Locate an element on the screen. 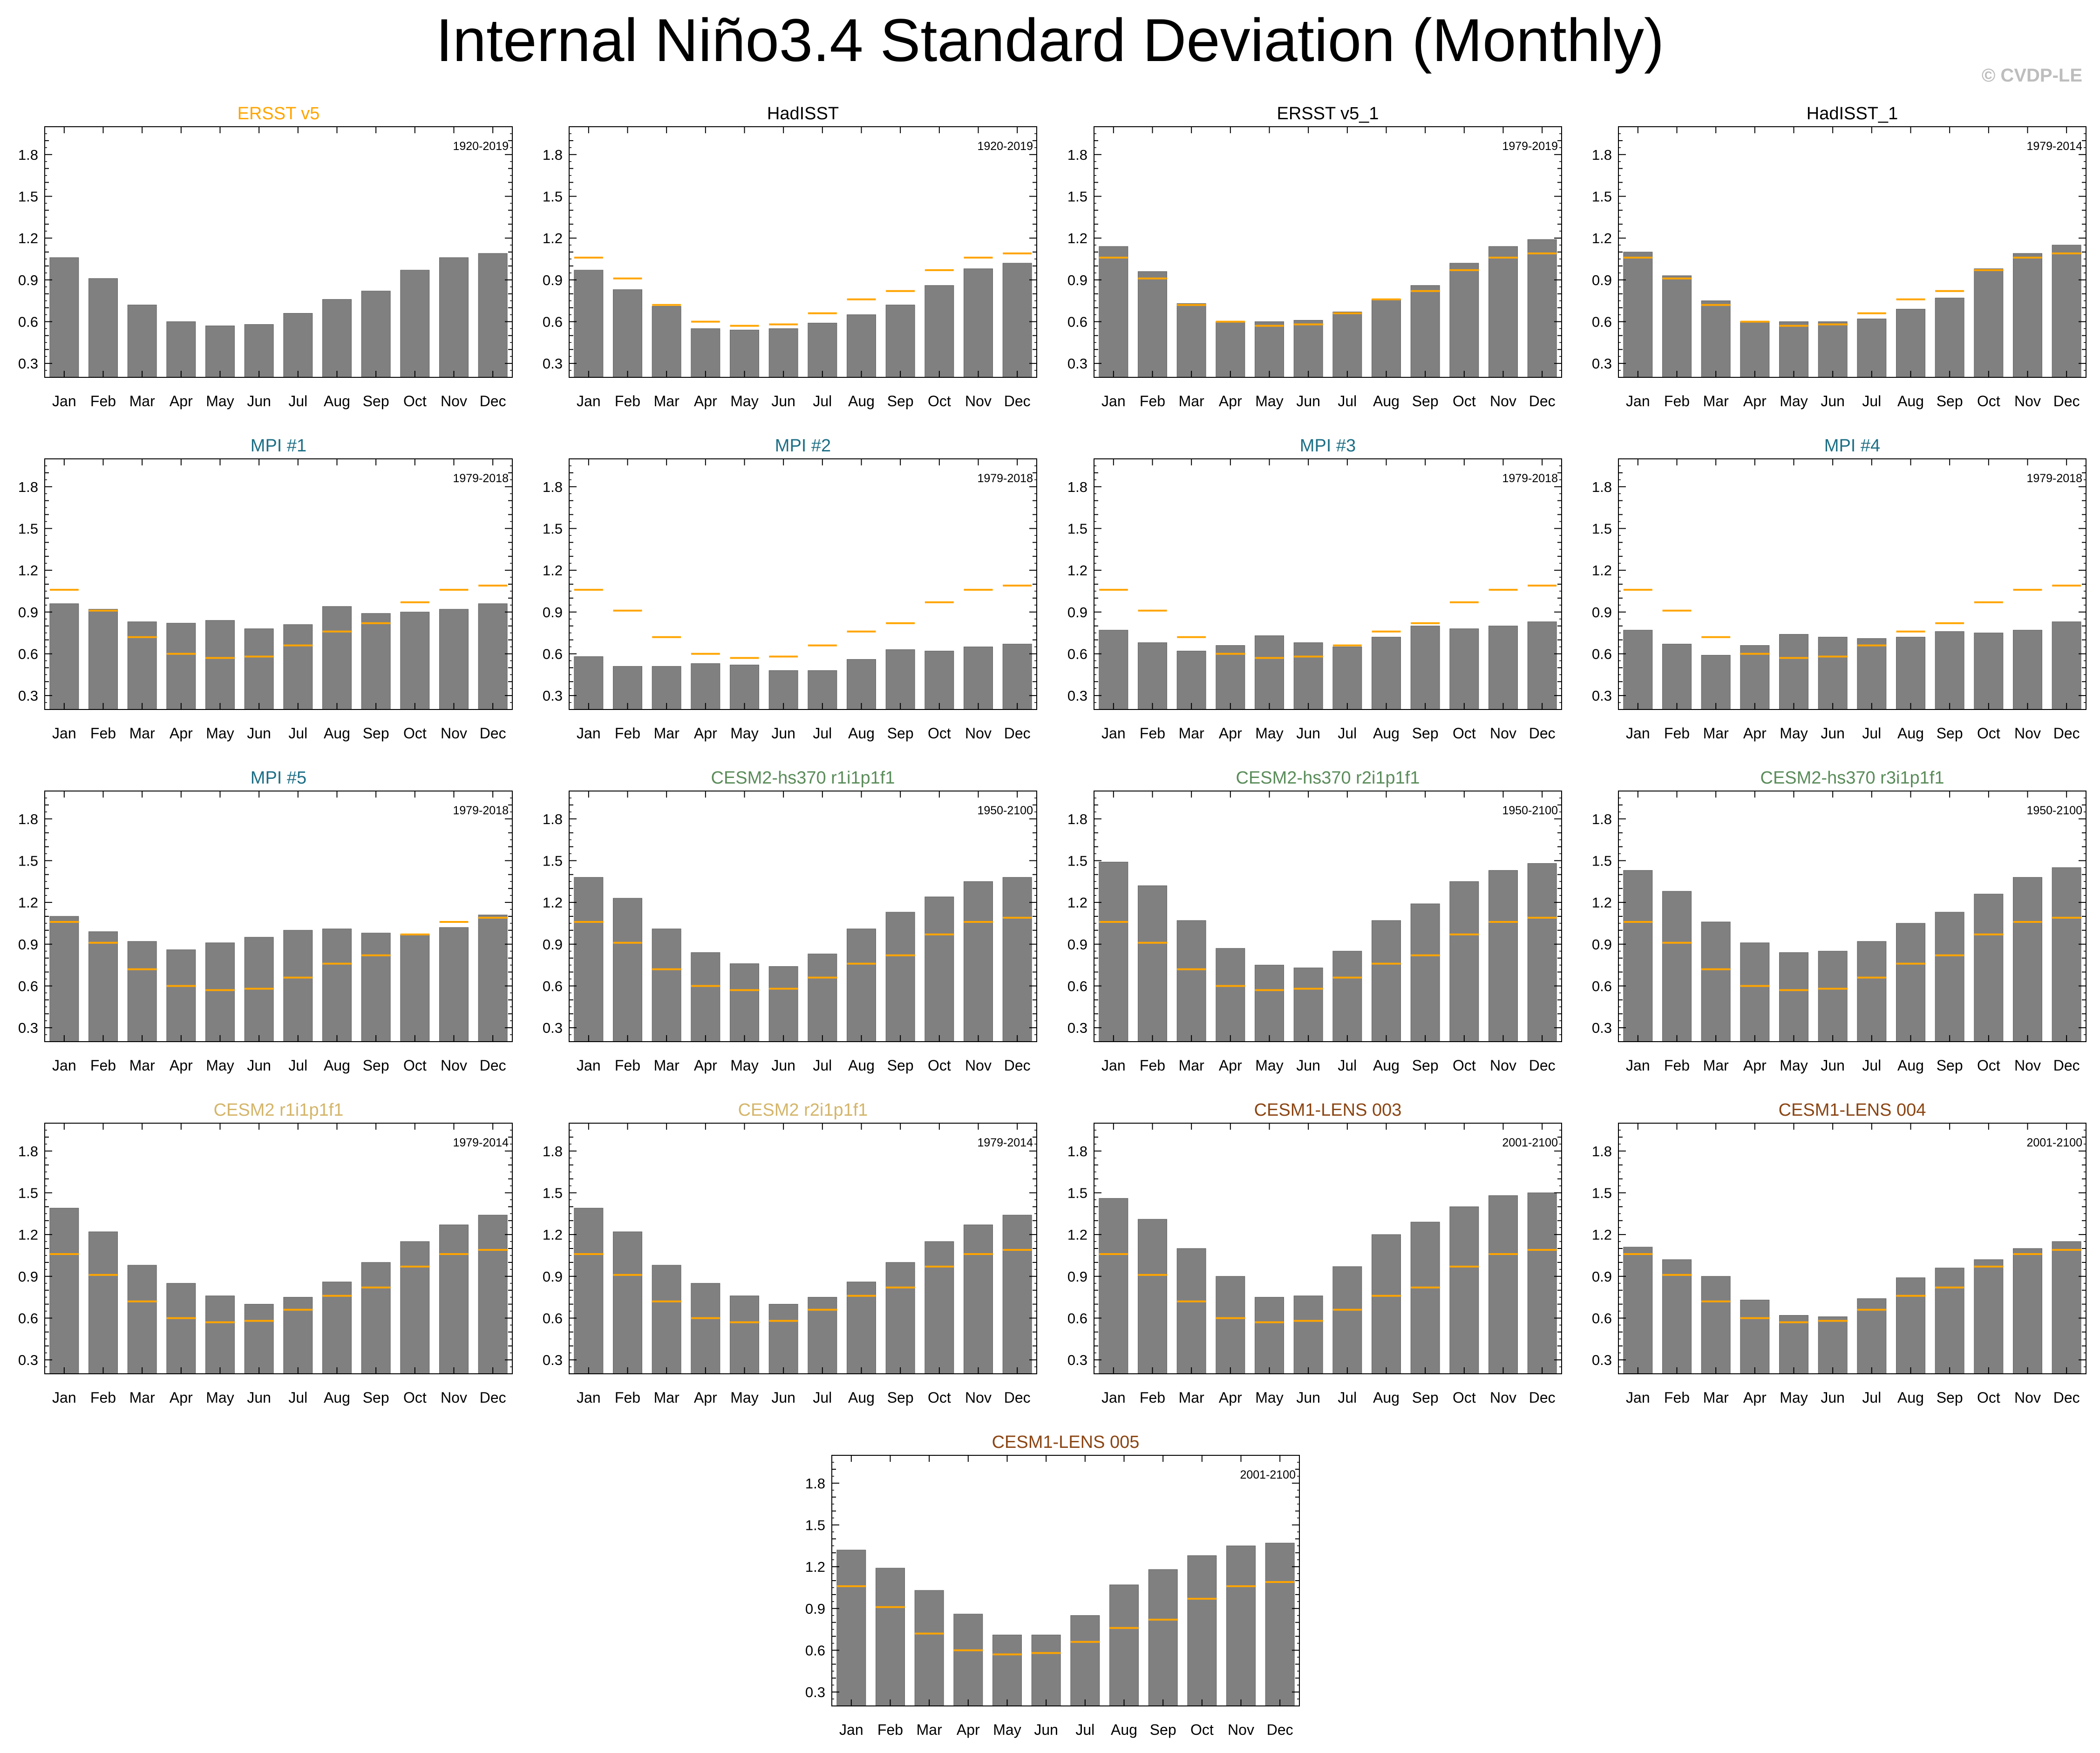 This screenshot has height=1753, width=2100. chart-title: ERSST v5_1 is located at coordinates (1328, 113).